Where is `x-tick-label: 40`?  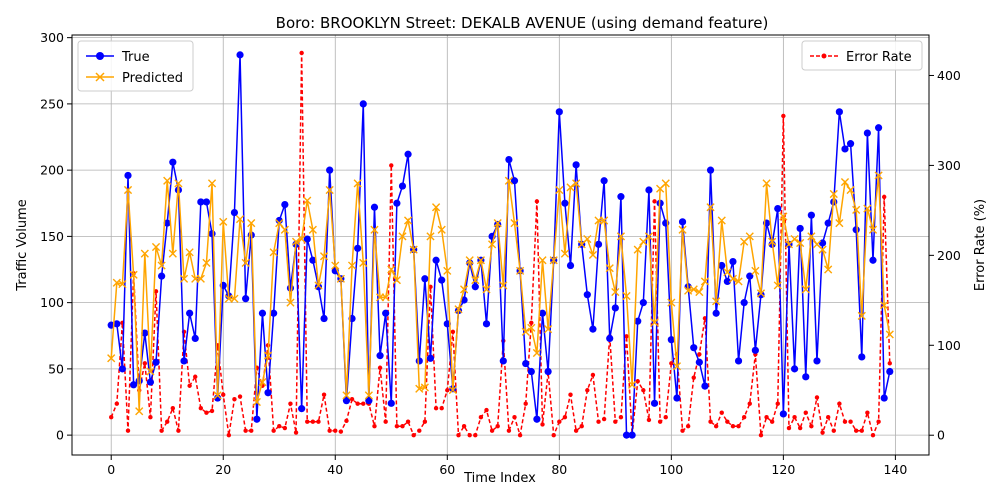
x-tick-label: 40 is located at coordinates (335, 469).